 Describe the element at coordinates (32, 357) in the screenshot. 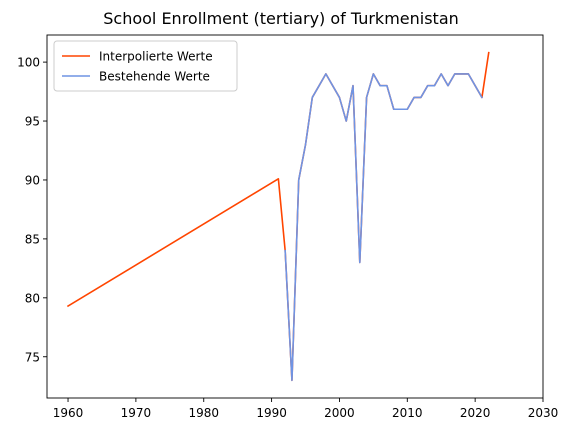

I see `y-tick-label: 75` at that location.